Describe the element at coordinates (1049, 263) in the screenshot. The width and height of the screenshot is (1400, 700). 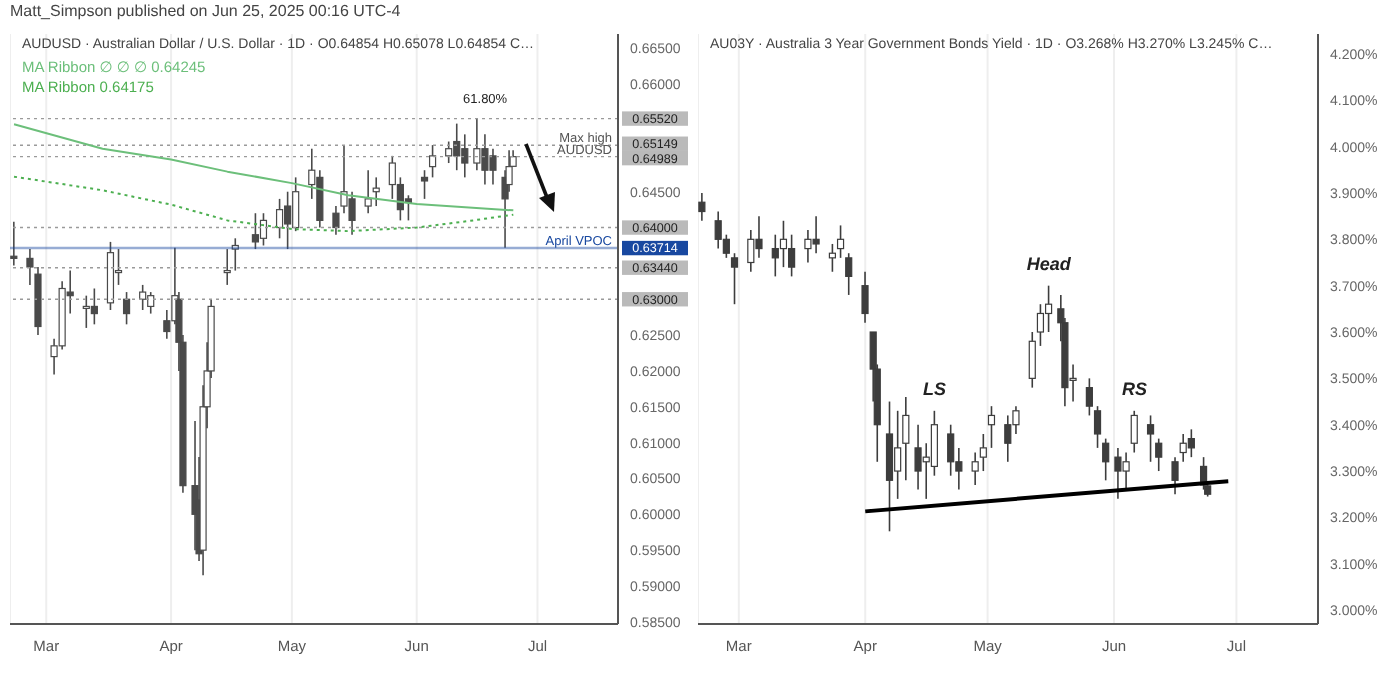
I see `annotation: Head` at that location.